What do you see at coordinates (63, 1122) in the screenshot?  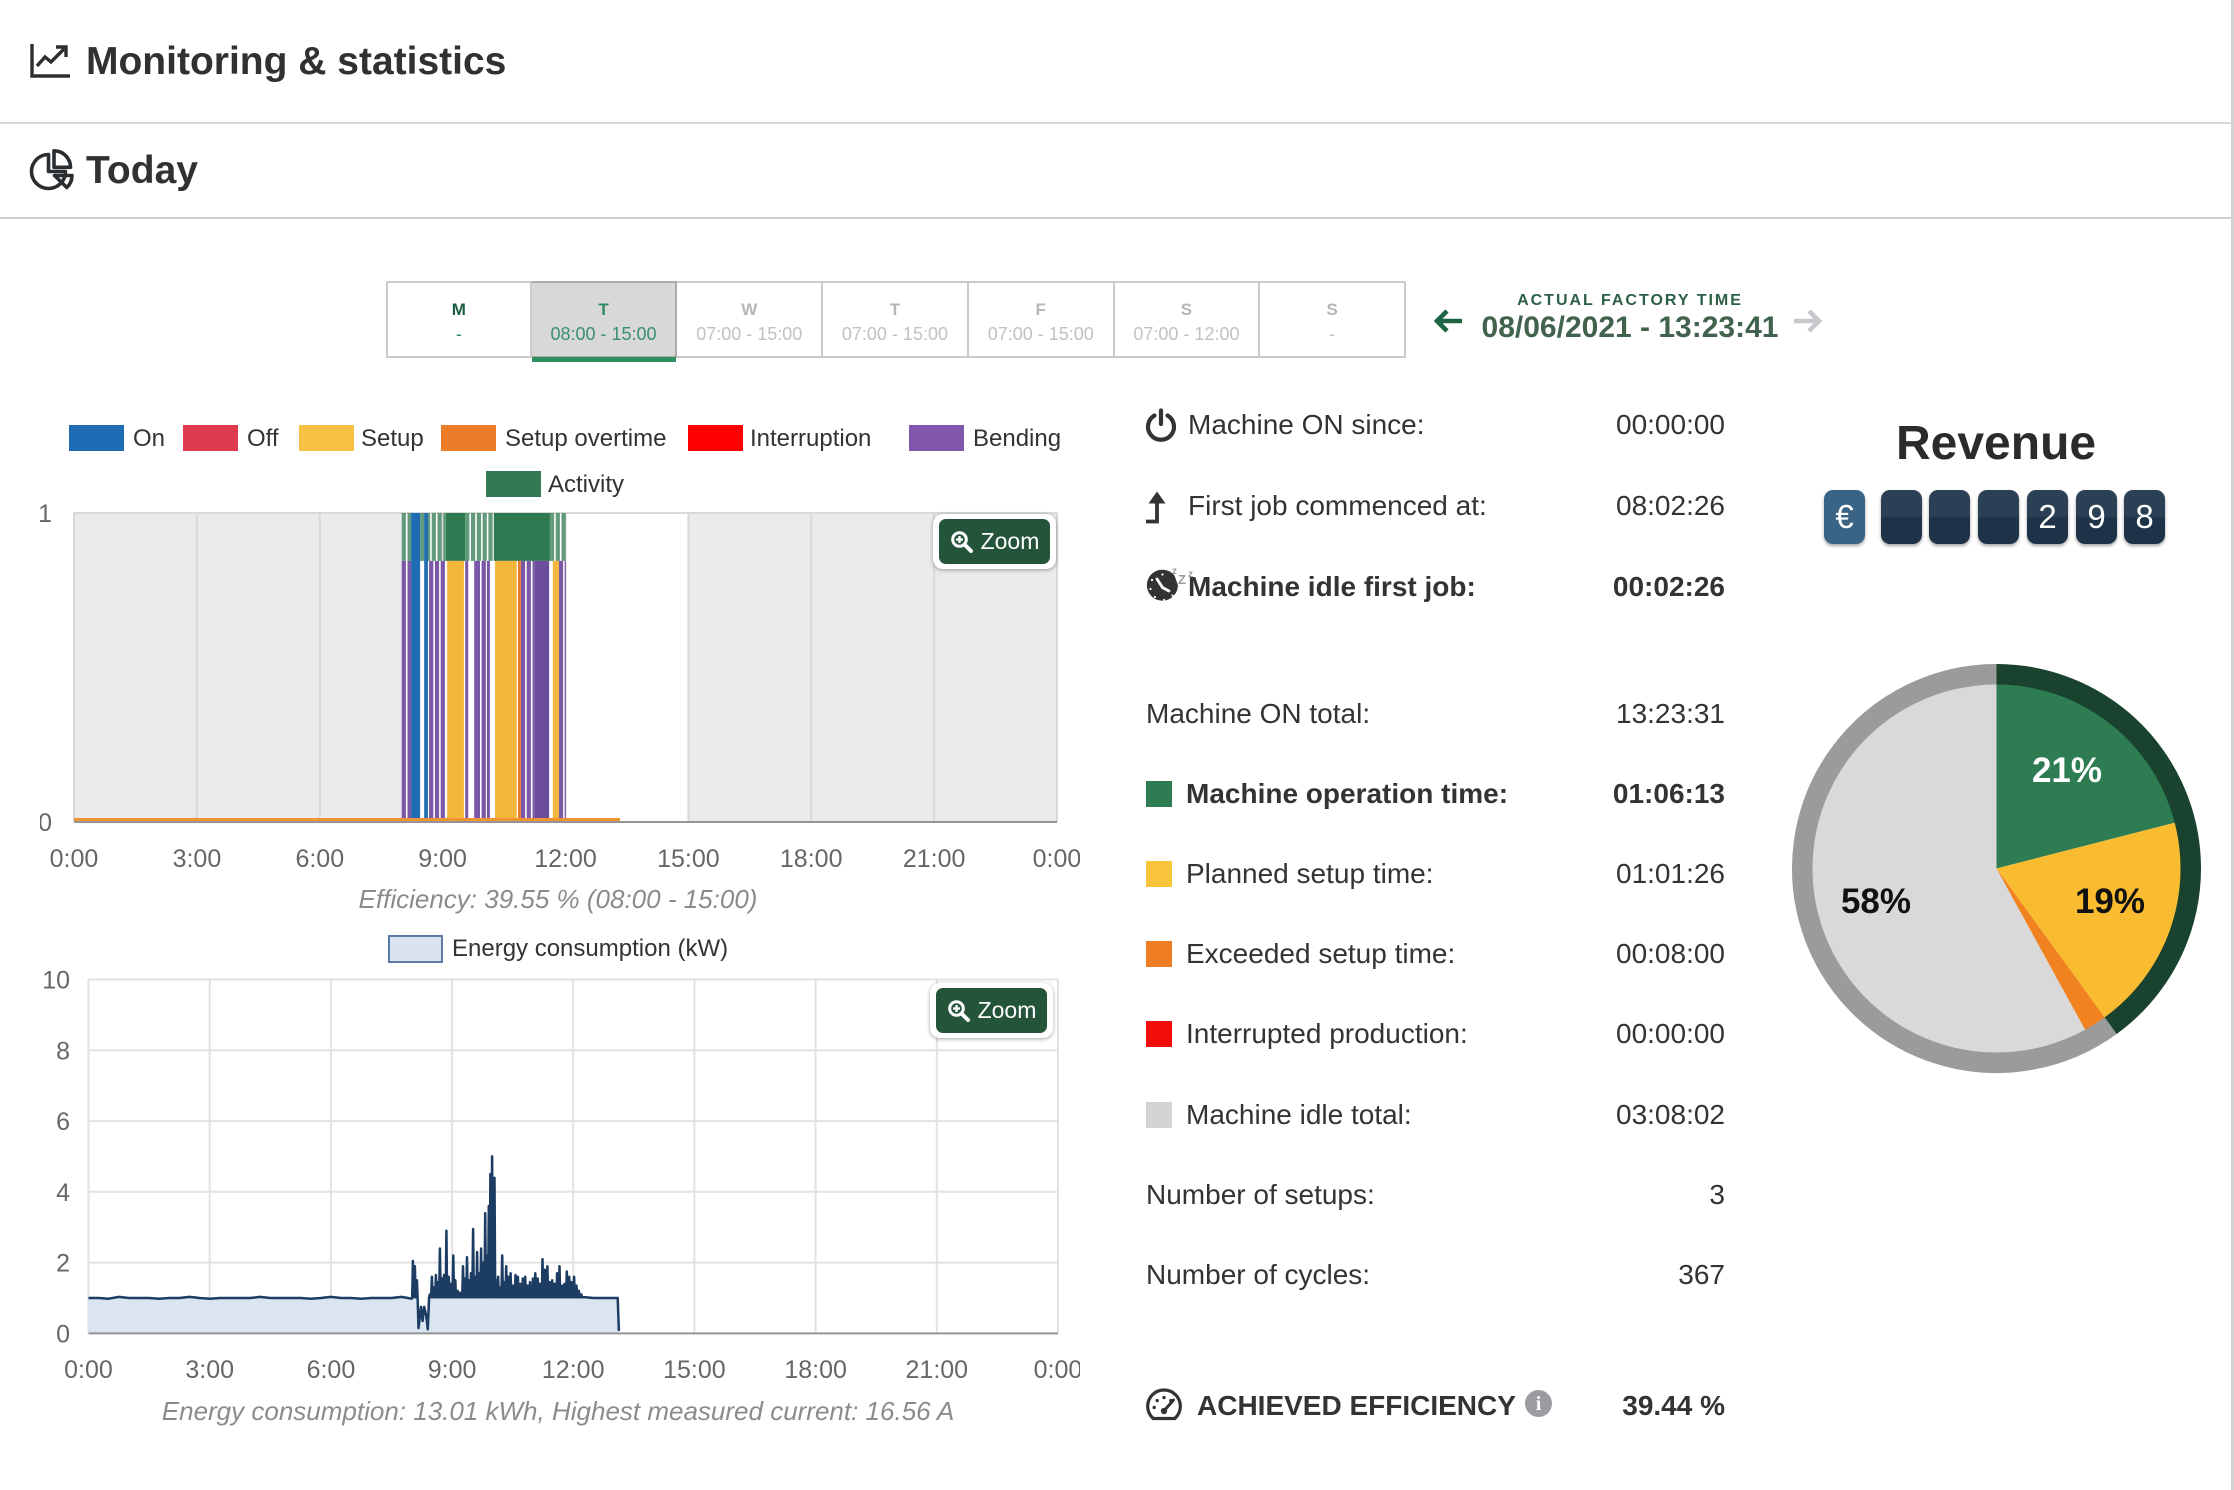 I see `svg-text: 6` at bounding box center [63, 1122].